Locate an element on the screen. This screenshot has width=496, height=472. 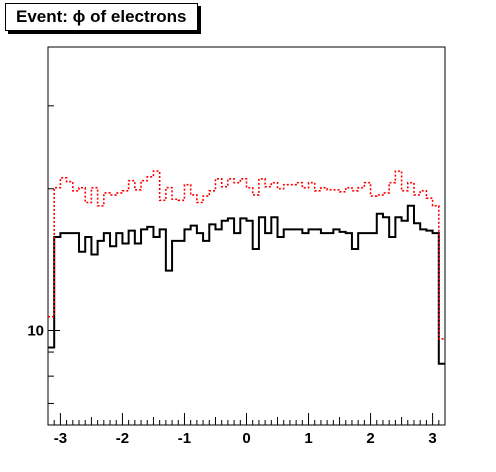
x-tick-label: -3 is located at coordinates (60, 438).